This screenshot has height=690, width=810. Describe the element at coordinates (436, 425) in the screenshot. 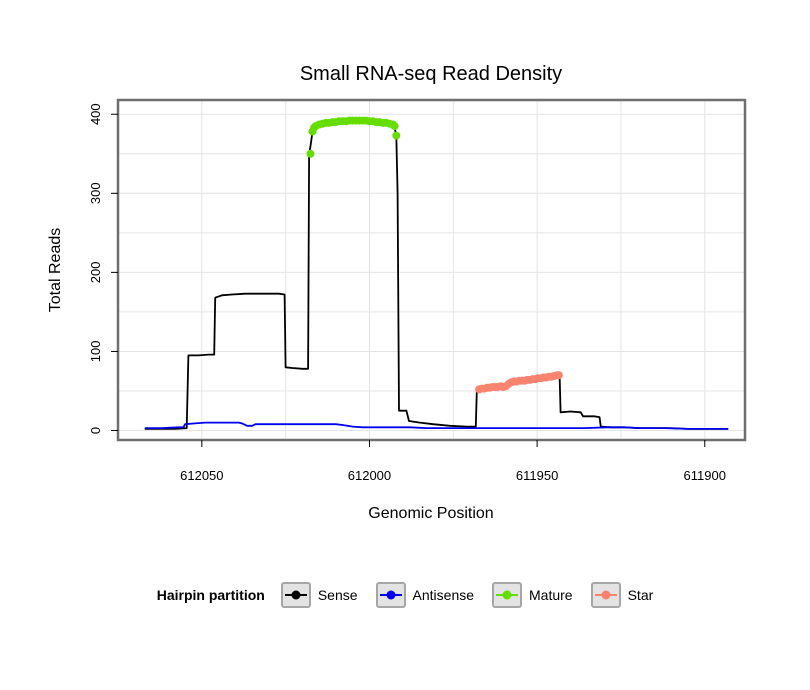

I see `series-antisense` at that location.